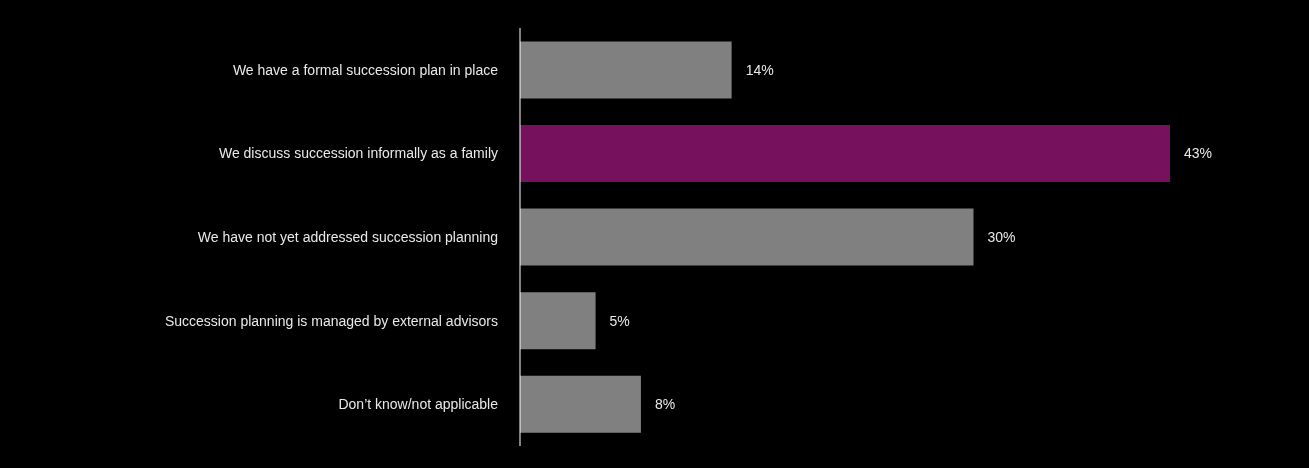  I want to click on y-tick-label: We discuss succession informally as a family, so click(358, 153).